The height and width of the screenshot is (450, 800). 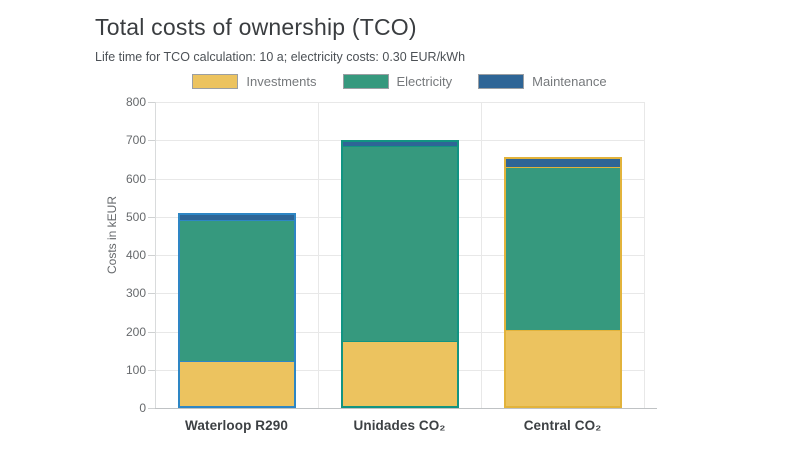 What do you see at coordinates (501, 81) in the screenshot?
I see `legend-swatch-maintenance` at bounding box center [501, 81].